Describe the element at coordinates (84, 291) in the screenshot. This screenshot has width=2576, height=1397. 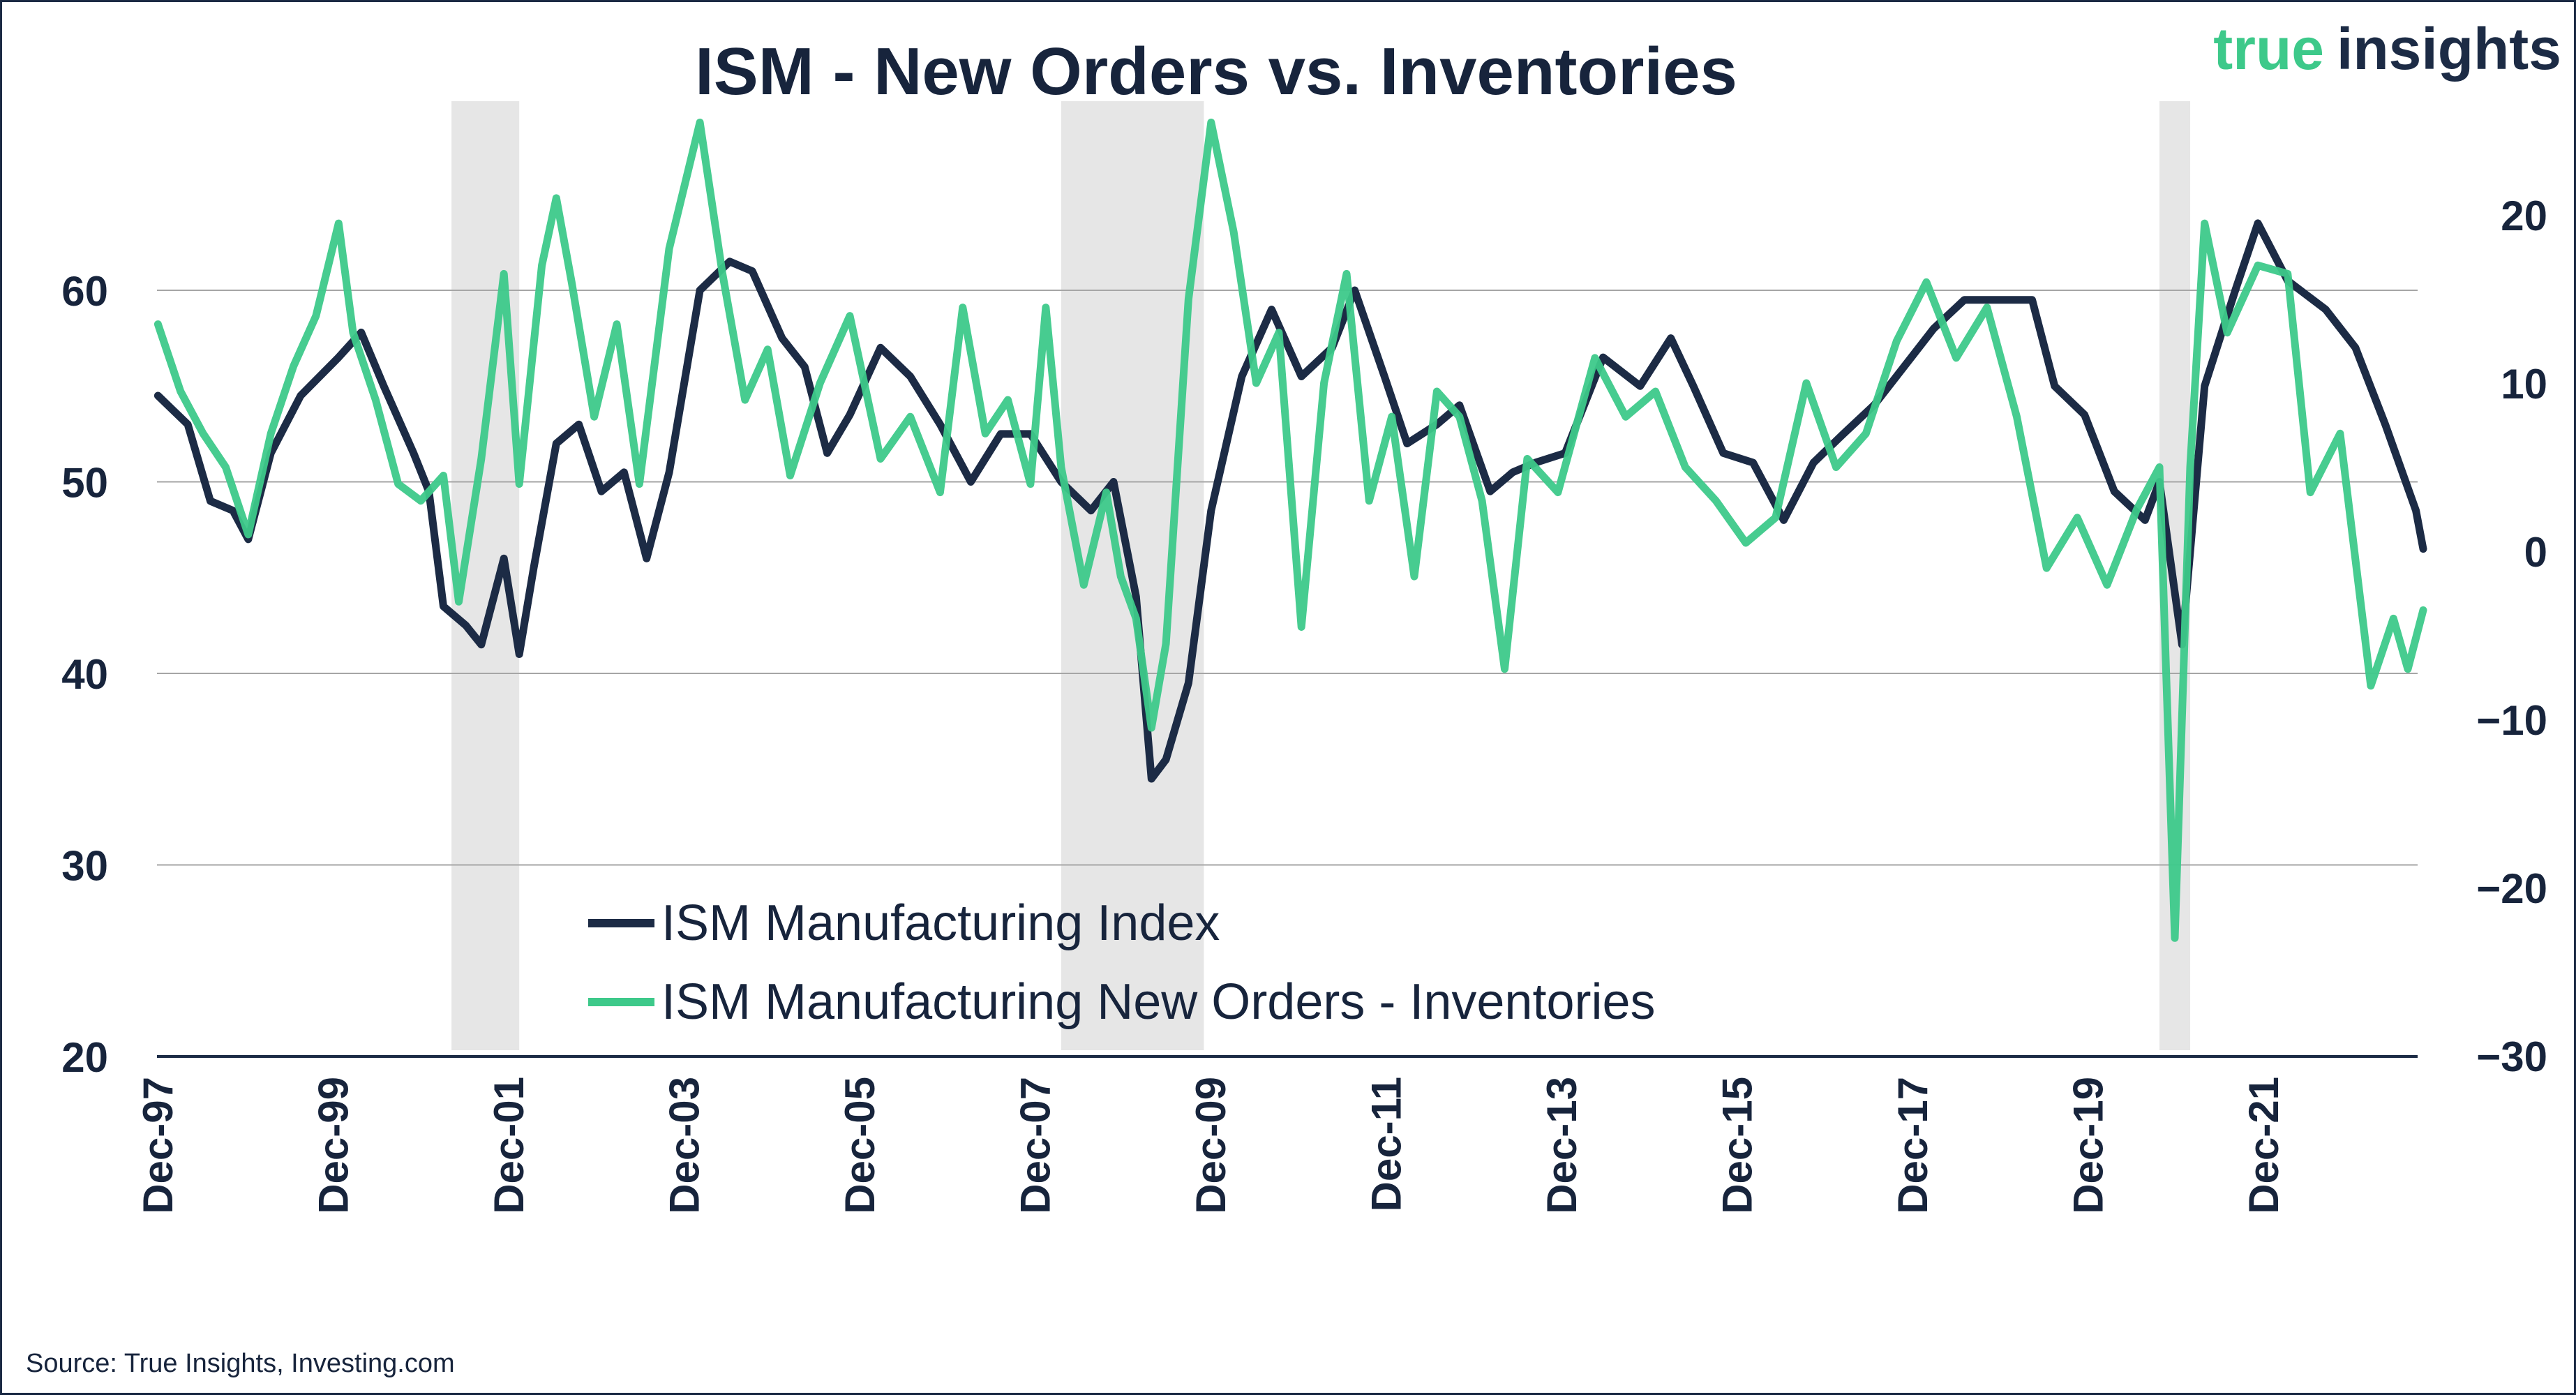
I see `y-left-tick-60: 60` at that location.